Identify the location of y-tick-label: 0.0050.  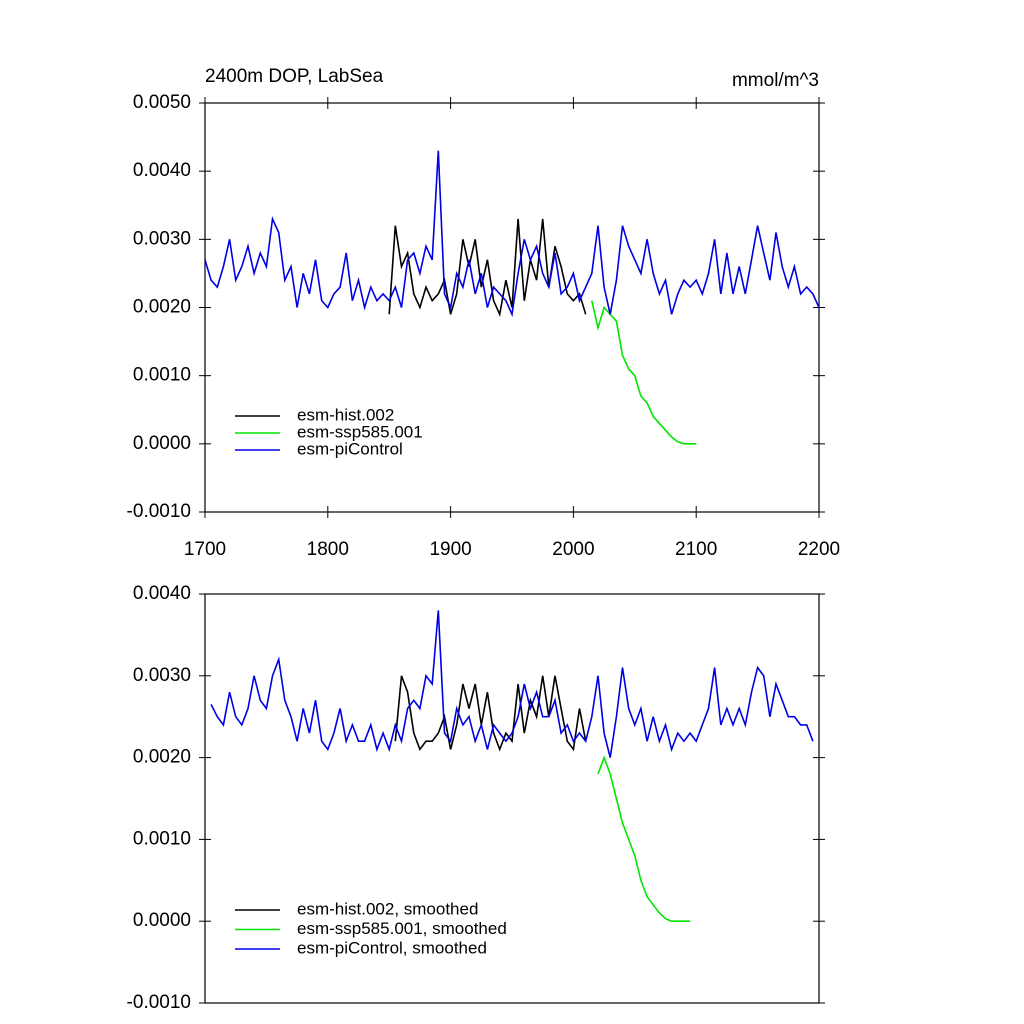
(162, 102).